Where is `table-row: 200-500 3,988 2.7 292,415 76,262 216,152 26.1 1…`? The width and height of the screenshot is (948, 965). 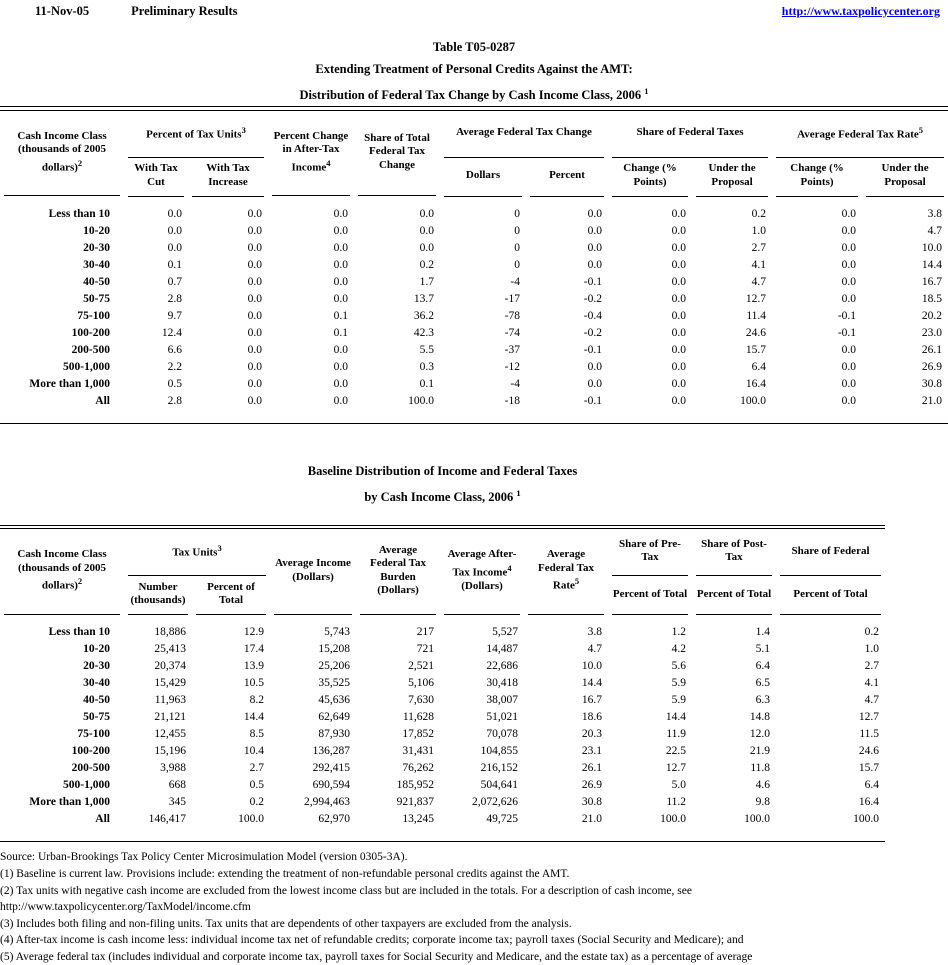 table-row: 200-500 3,988 2.7 292,415 76,262 216,152 26.1 1… is located at coordinates (442, 768).